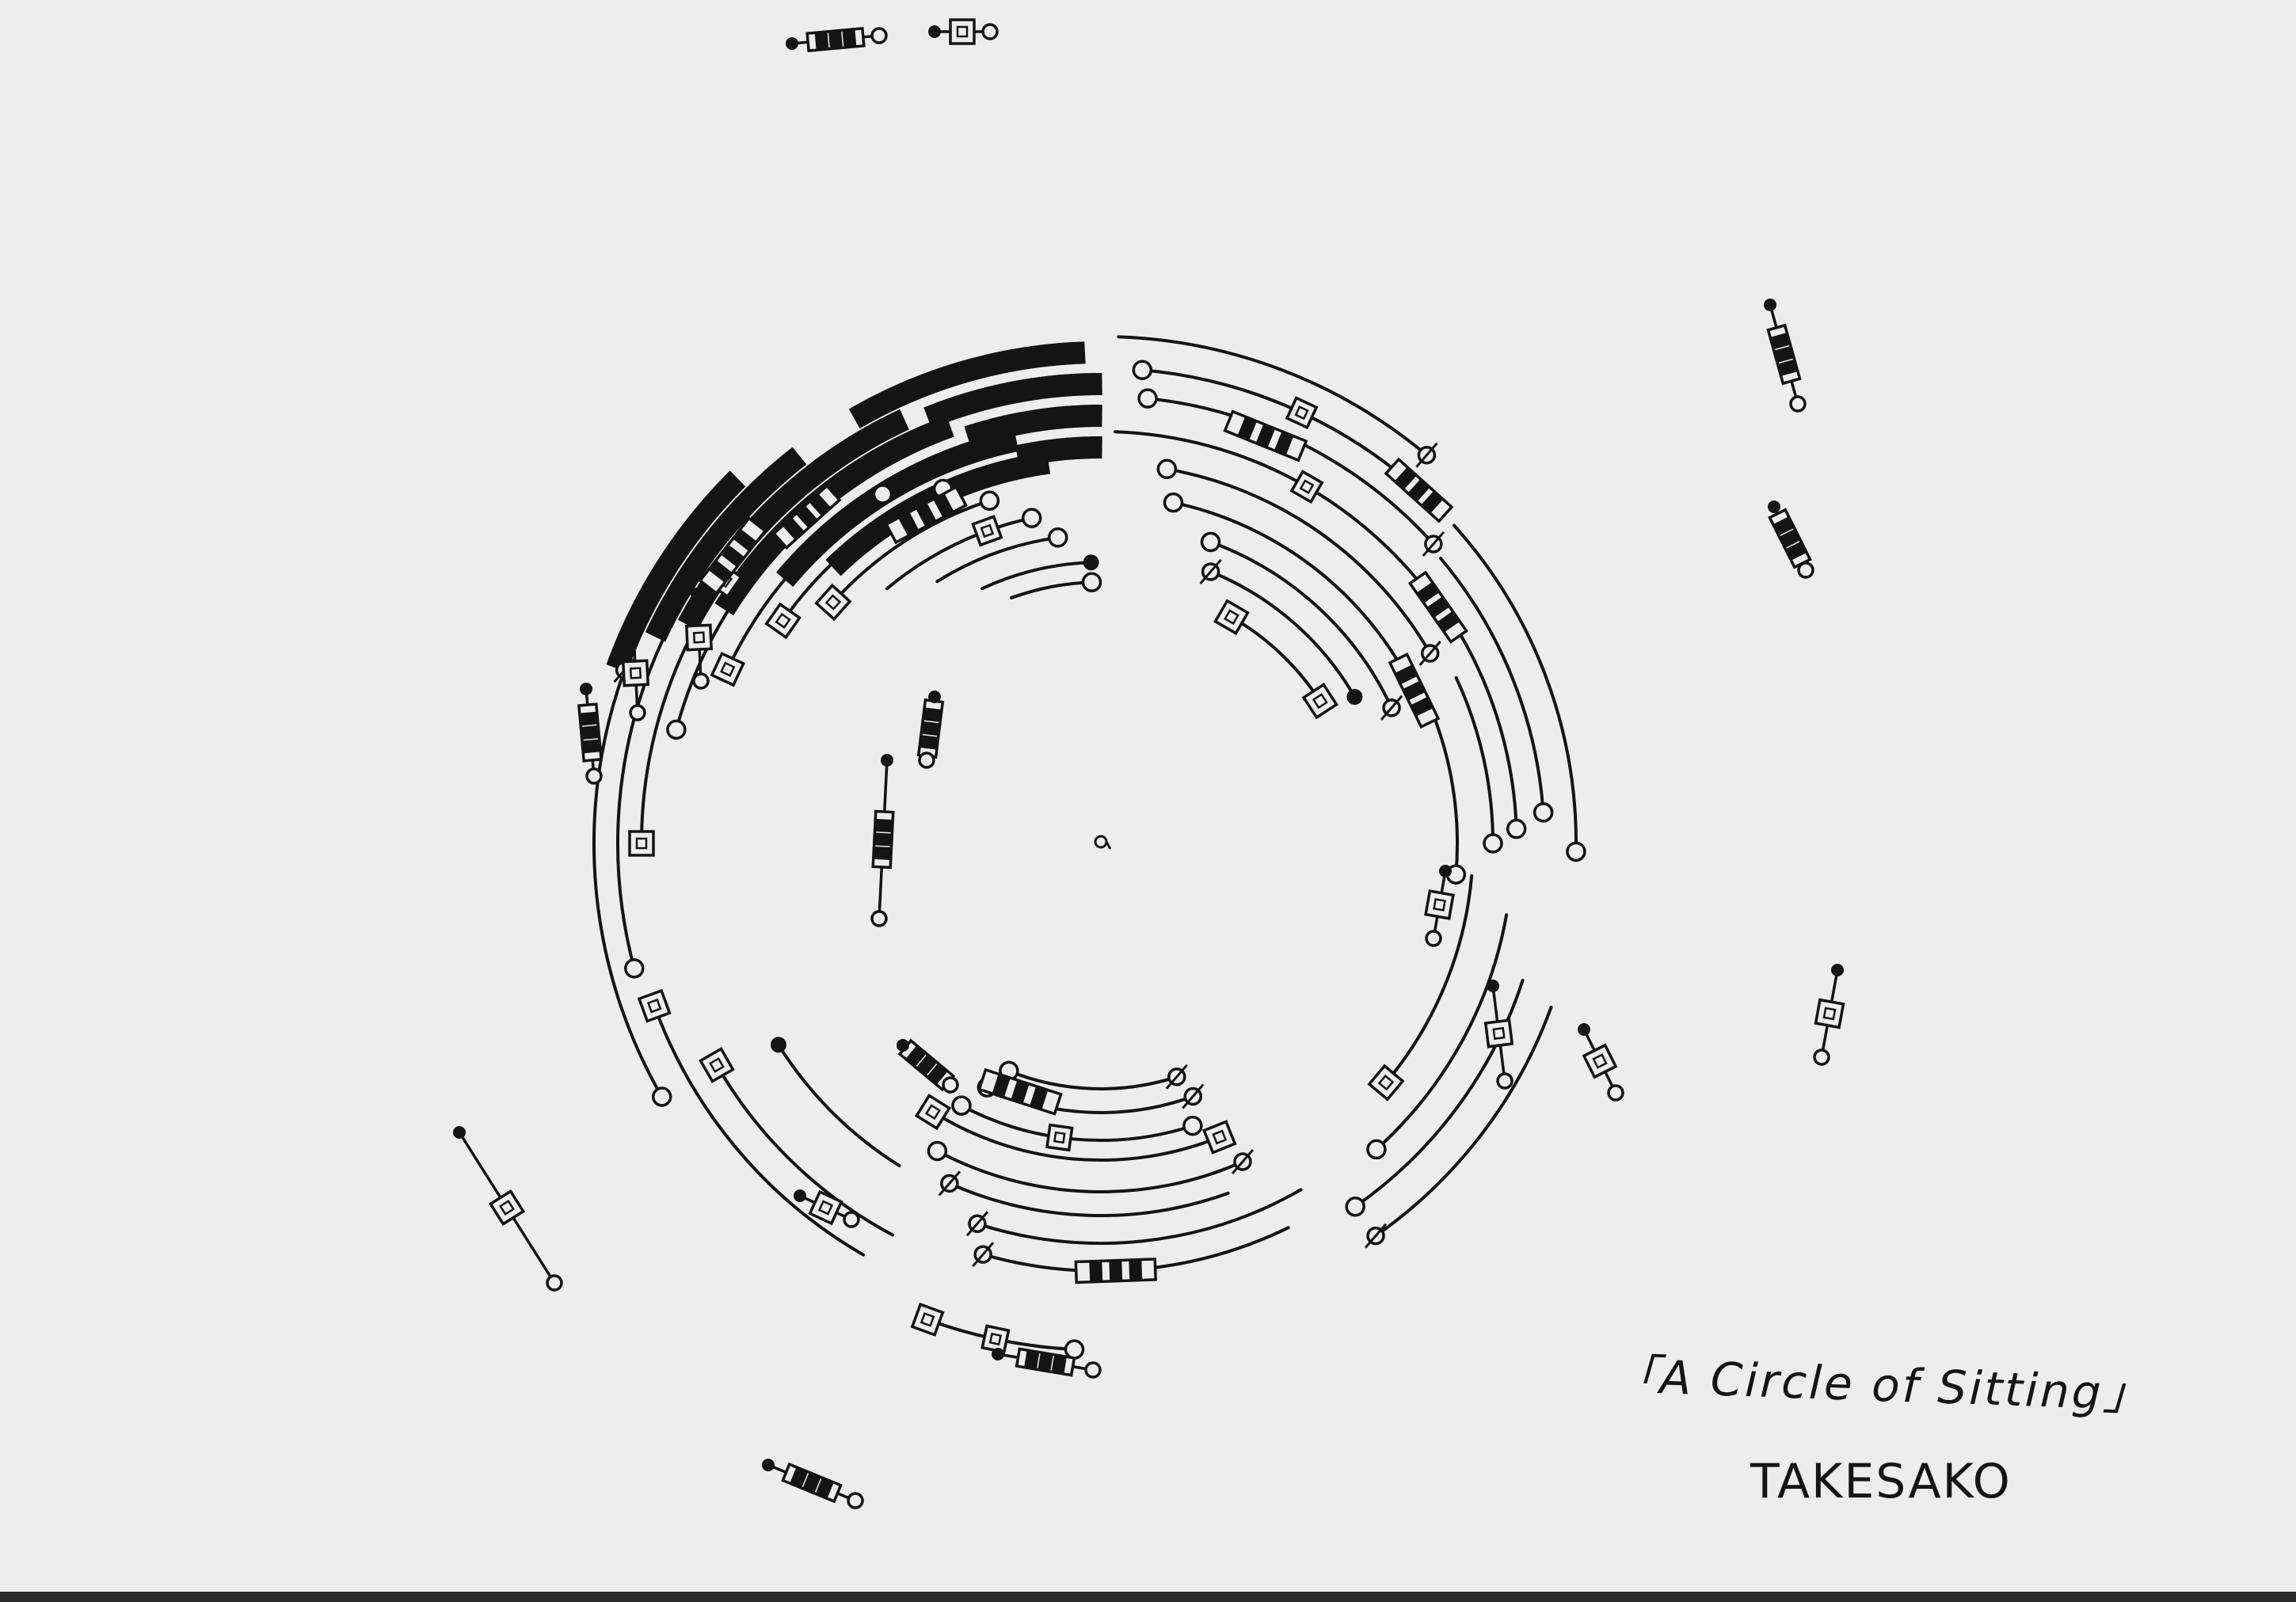  What do you see at coordinates (1101, 842) in the screenshot?
I see `center-mark` at bounding box center [1101, 842].